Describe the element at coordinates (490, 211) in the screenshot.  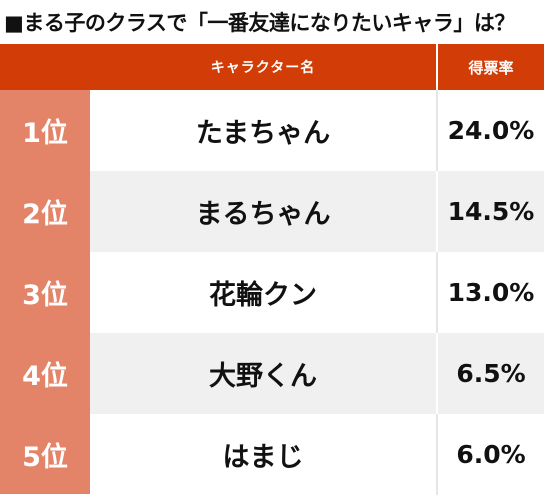
I see `vote-rate-cell: 14.5%` at that location.